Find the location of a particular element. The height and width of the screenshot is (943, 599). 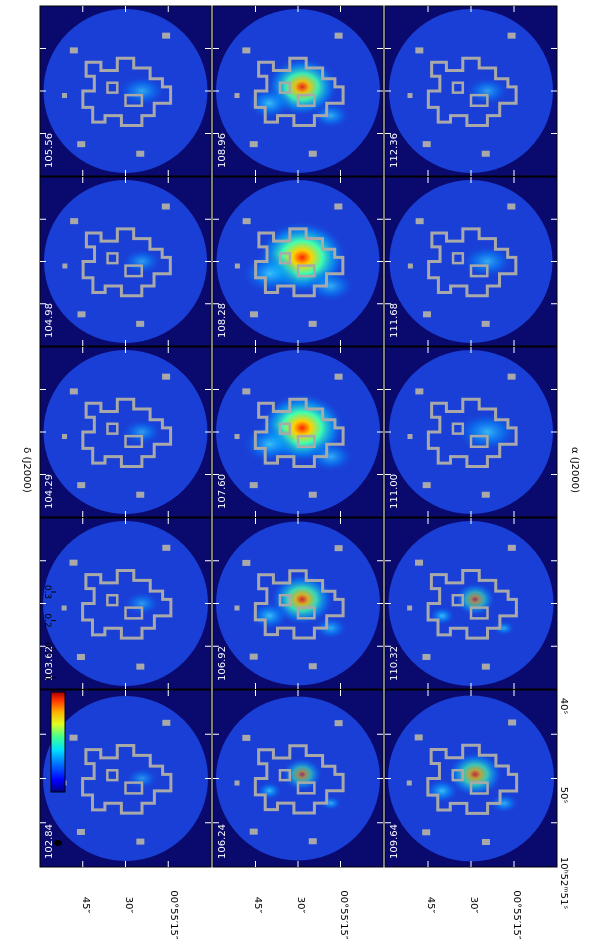

y-axis-label: δ (J2000) is located at coordinates (26, 470).